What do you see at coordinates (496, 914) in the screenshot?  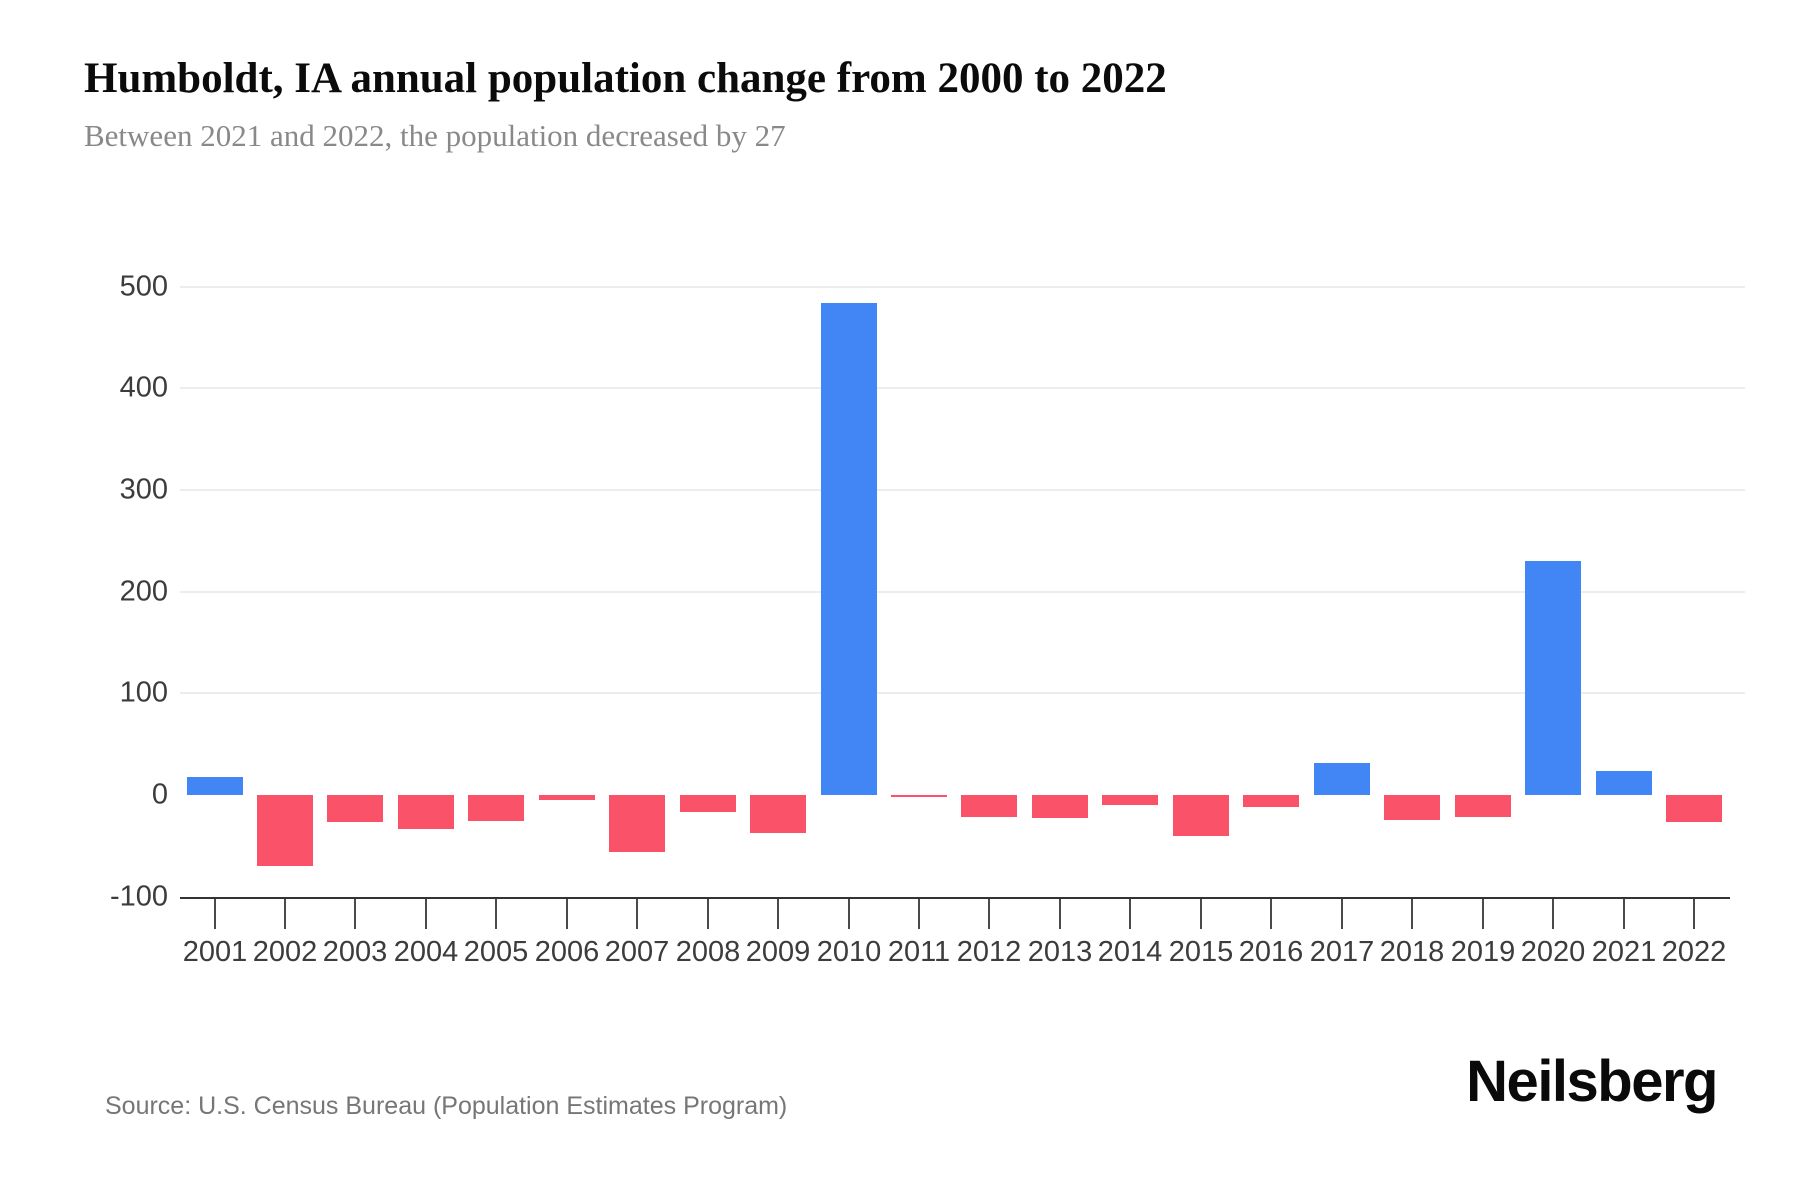 I see `x-tick-2005` at bounding box center [496, 914].